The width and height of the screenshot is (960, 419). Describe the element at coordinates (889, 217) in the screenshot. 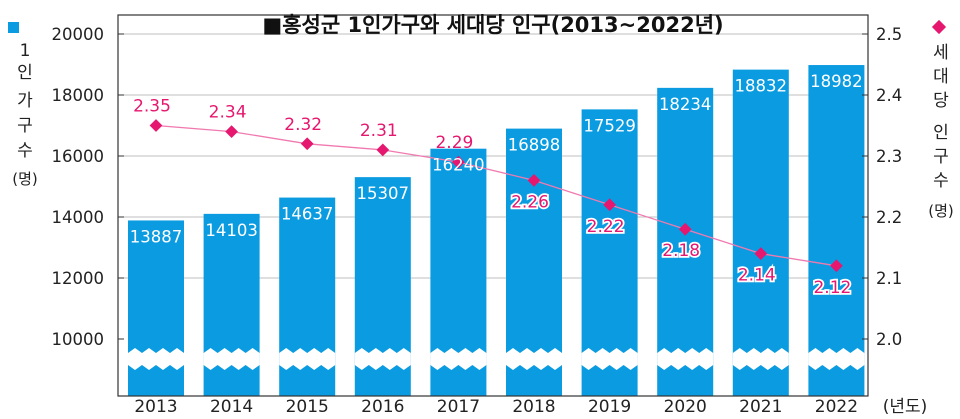

I see `right-tick-label: 2.2` at that location.